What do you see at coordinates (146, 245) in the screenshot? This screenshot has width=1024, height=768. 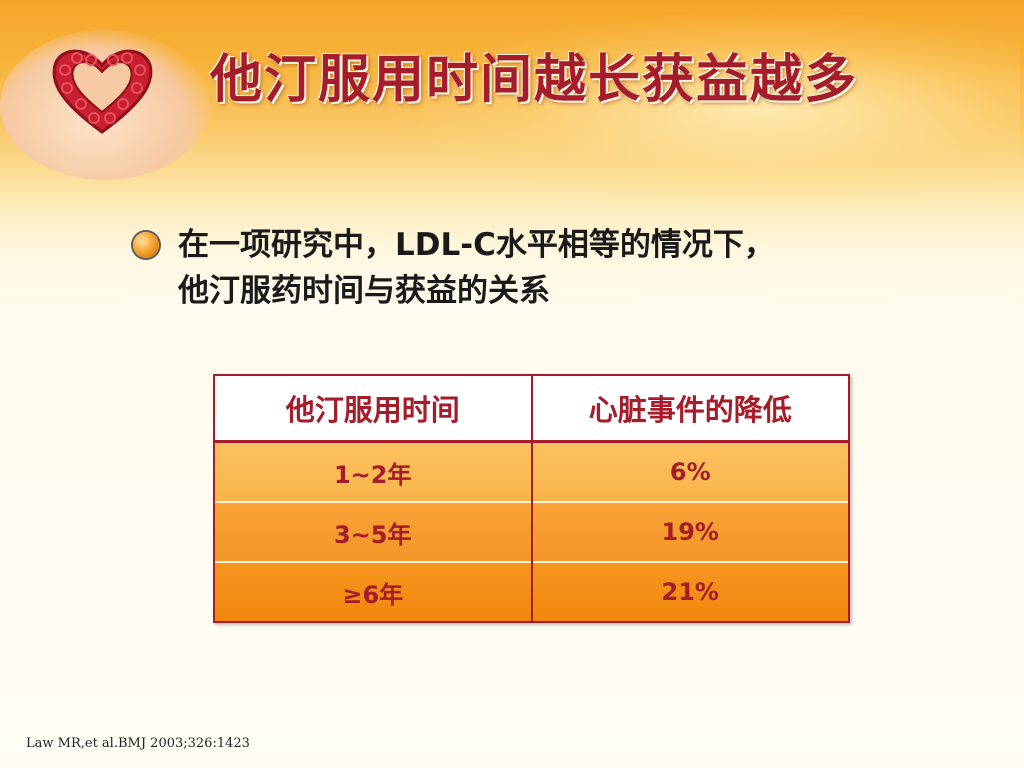 I see `bullet-circle-icon` at bounding box center [146, 245].